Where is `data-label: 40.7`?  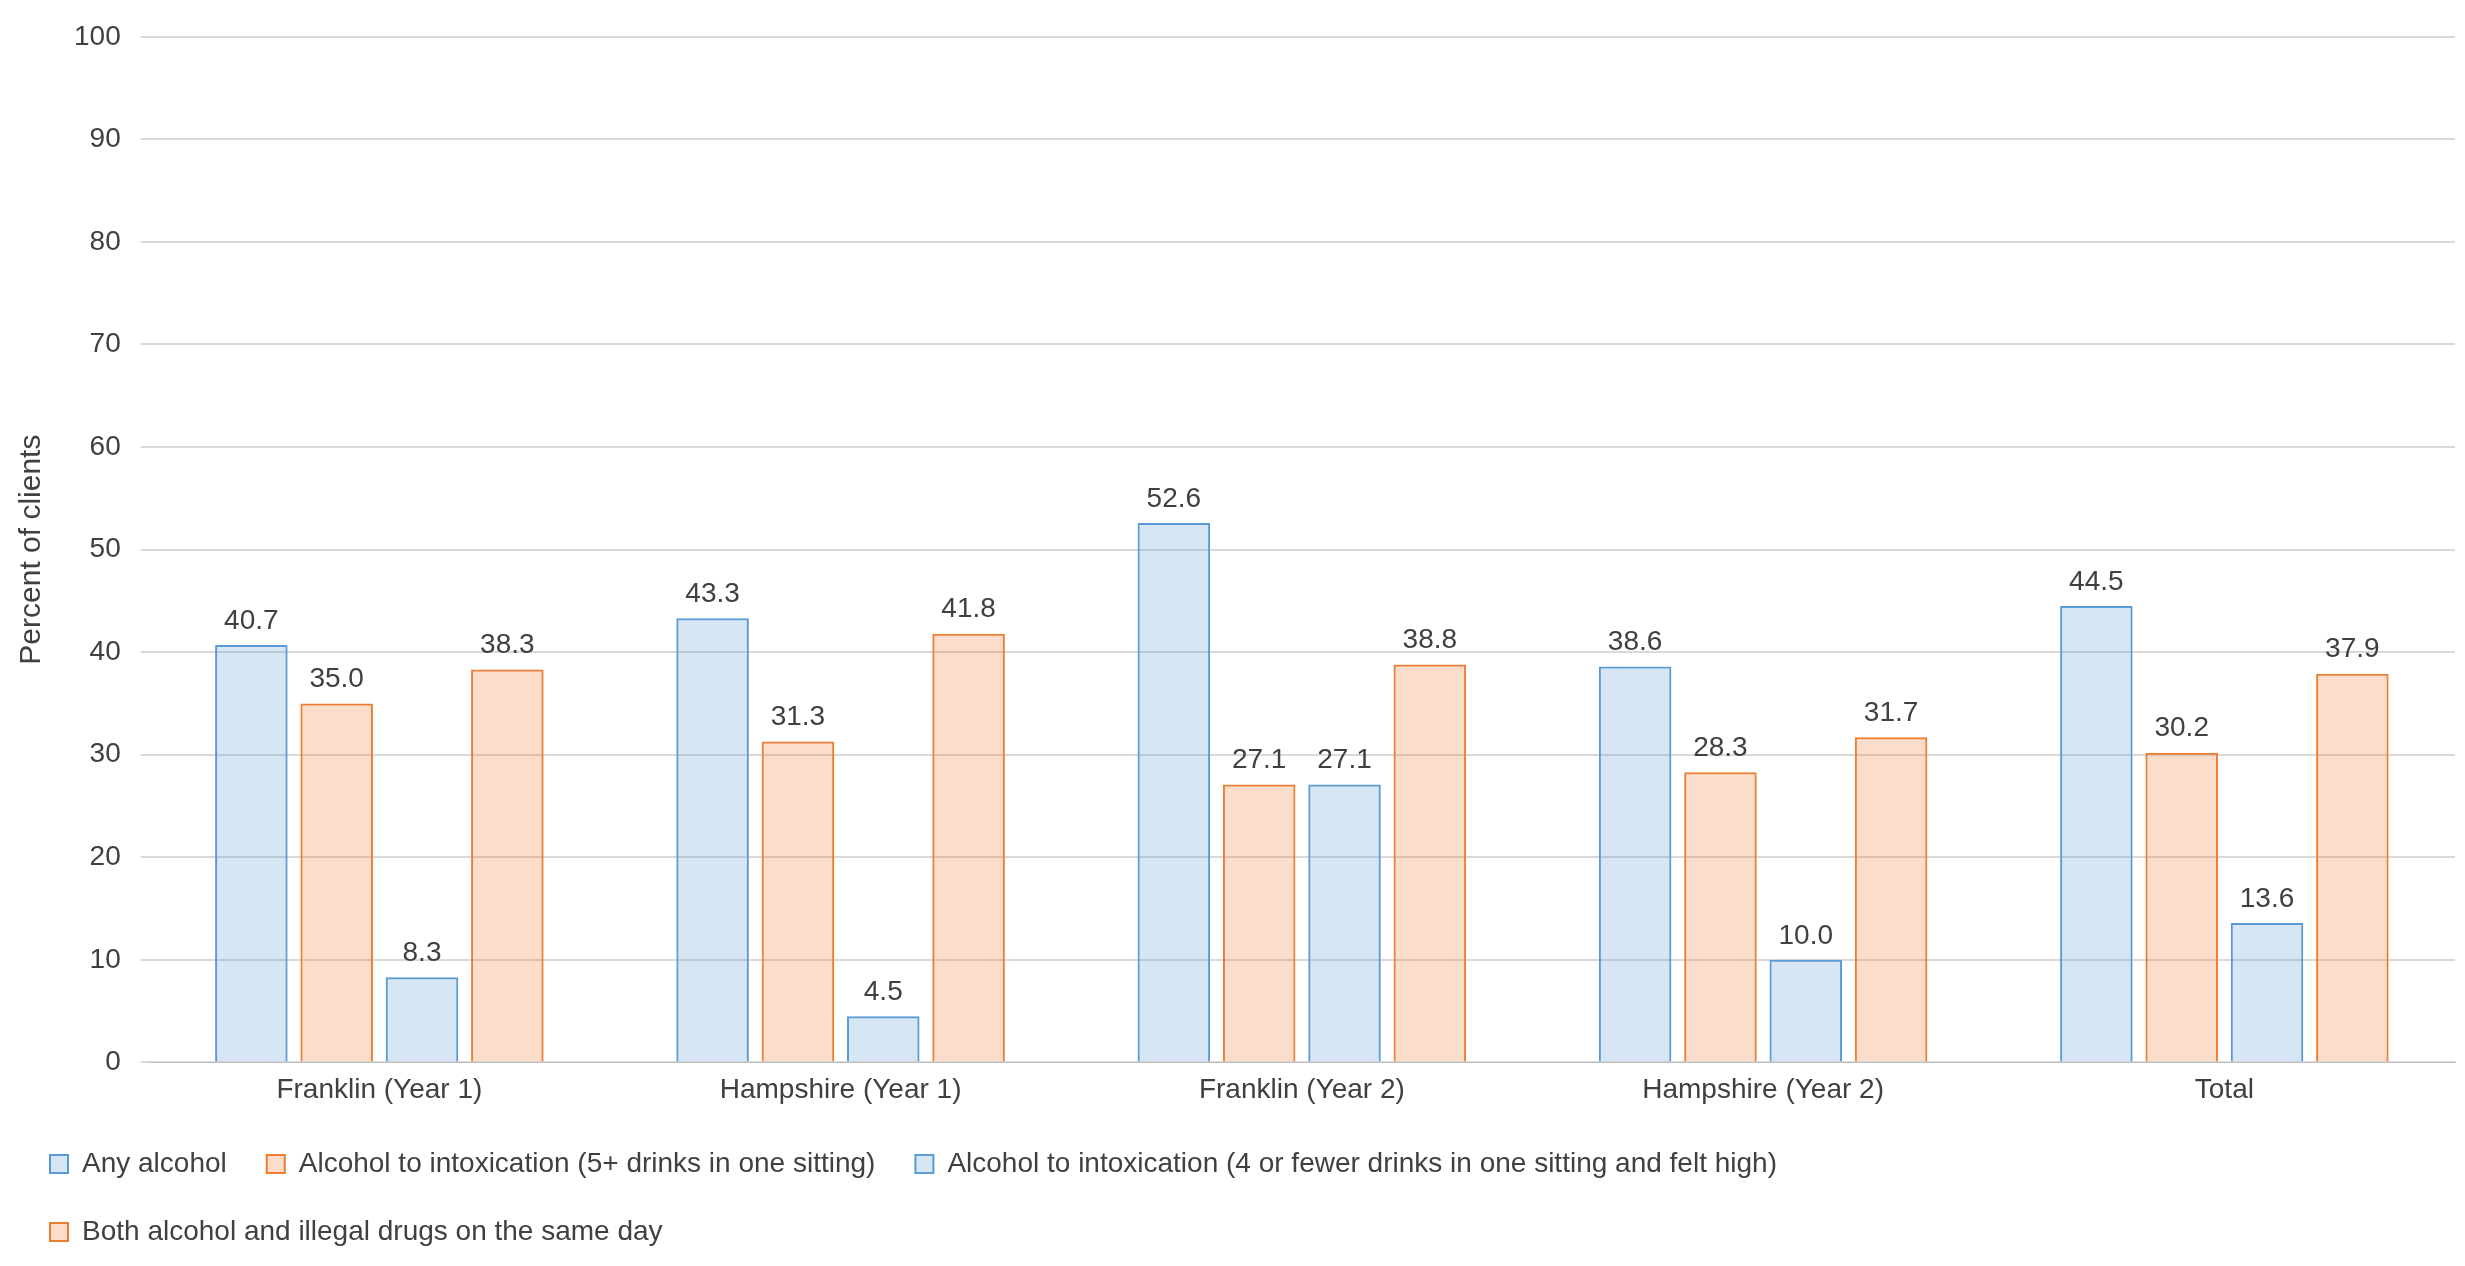 data-label: 40.7 is located at coordinates (251, 619).